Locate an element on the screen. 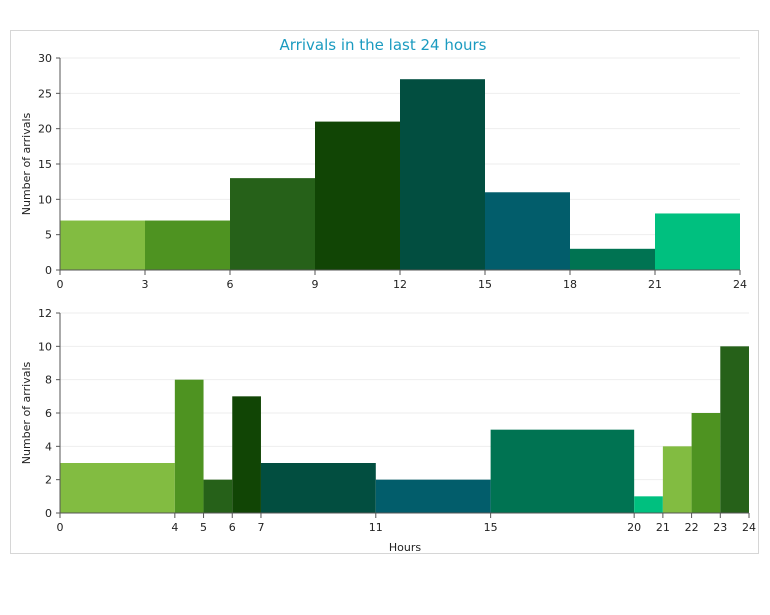  y-tick-label: 20 is located at coordinates (45, 129).